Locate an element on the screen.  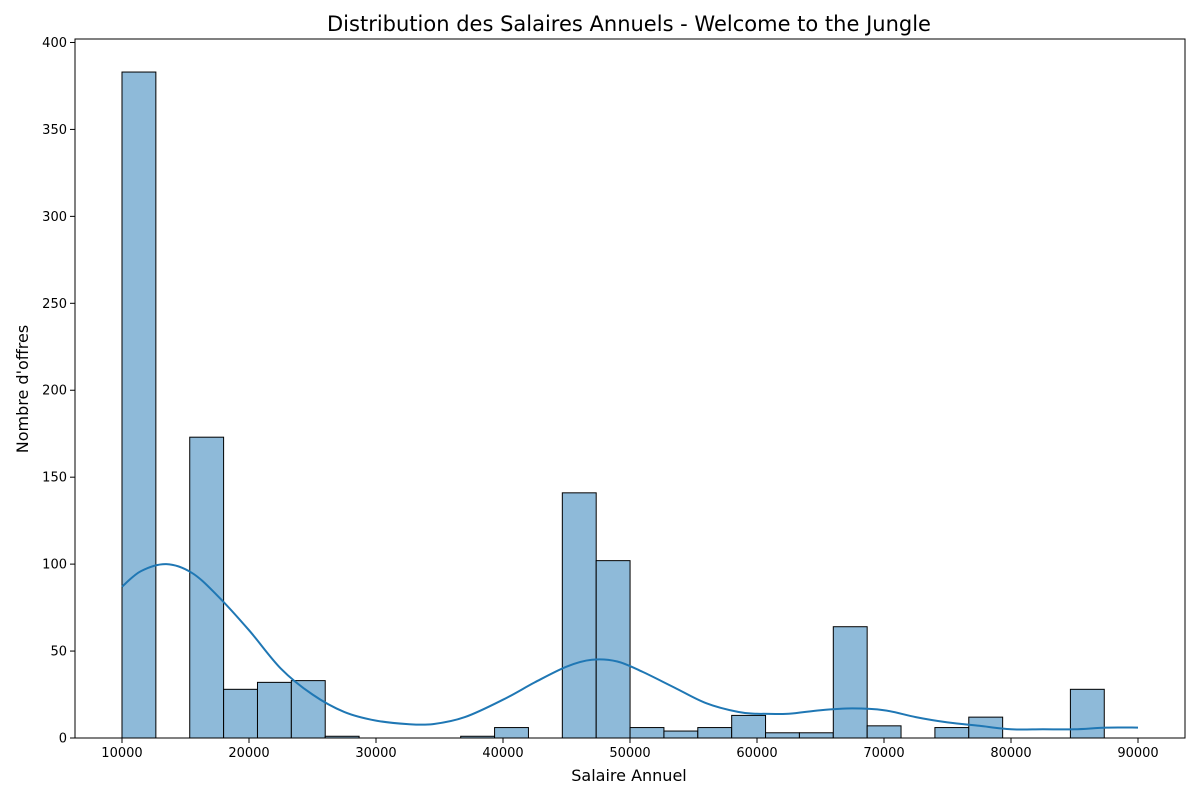
y-tick-label: 50 is located at coordinates (58, 652).